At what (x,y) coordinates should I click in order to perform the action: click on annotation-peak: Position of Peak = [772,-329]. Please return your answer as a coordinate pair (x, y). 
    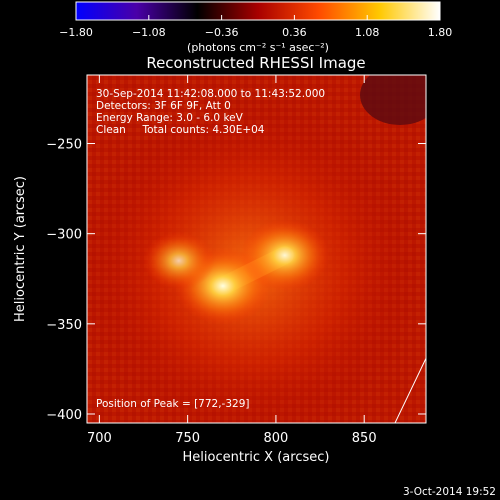
    Looking at the image, I should click on (173, 404).